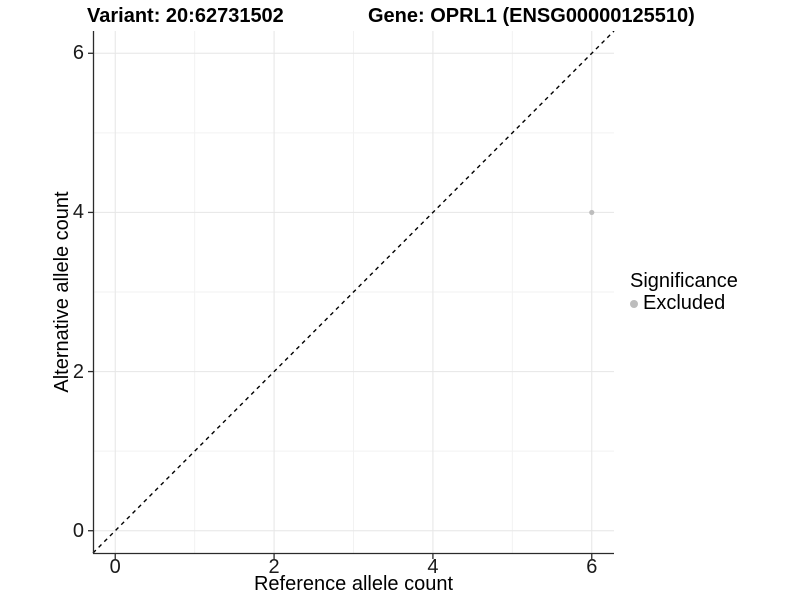 The width and height of the screenshot is (800, 600). Describe the element at coordinates (78, 371) in the screenshot. I see `y-tick-label: 2` at that location.